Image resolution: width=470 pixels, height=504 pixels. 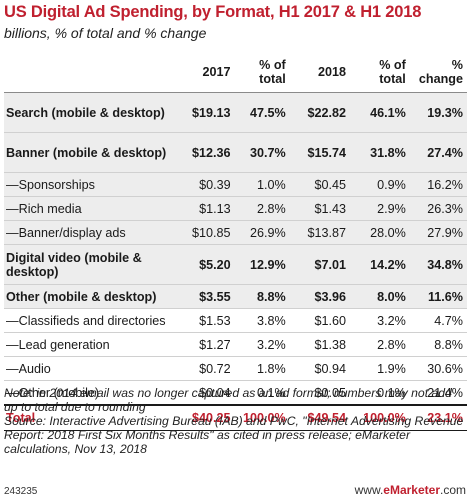 I want to click on header-2017: 2017, so click(x=206, y=72).